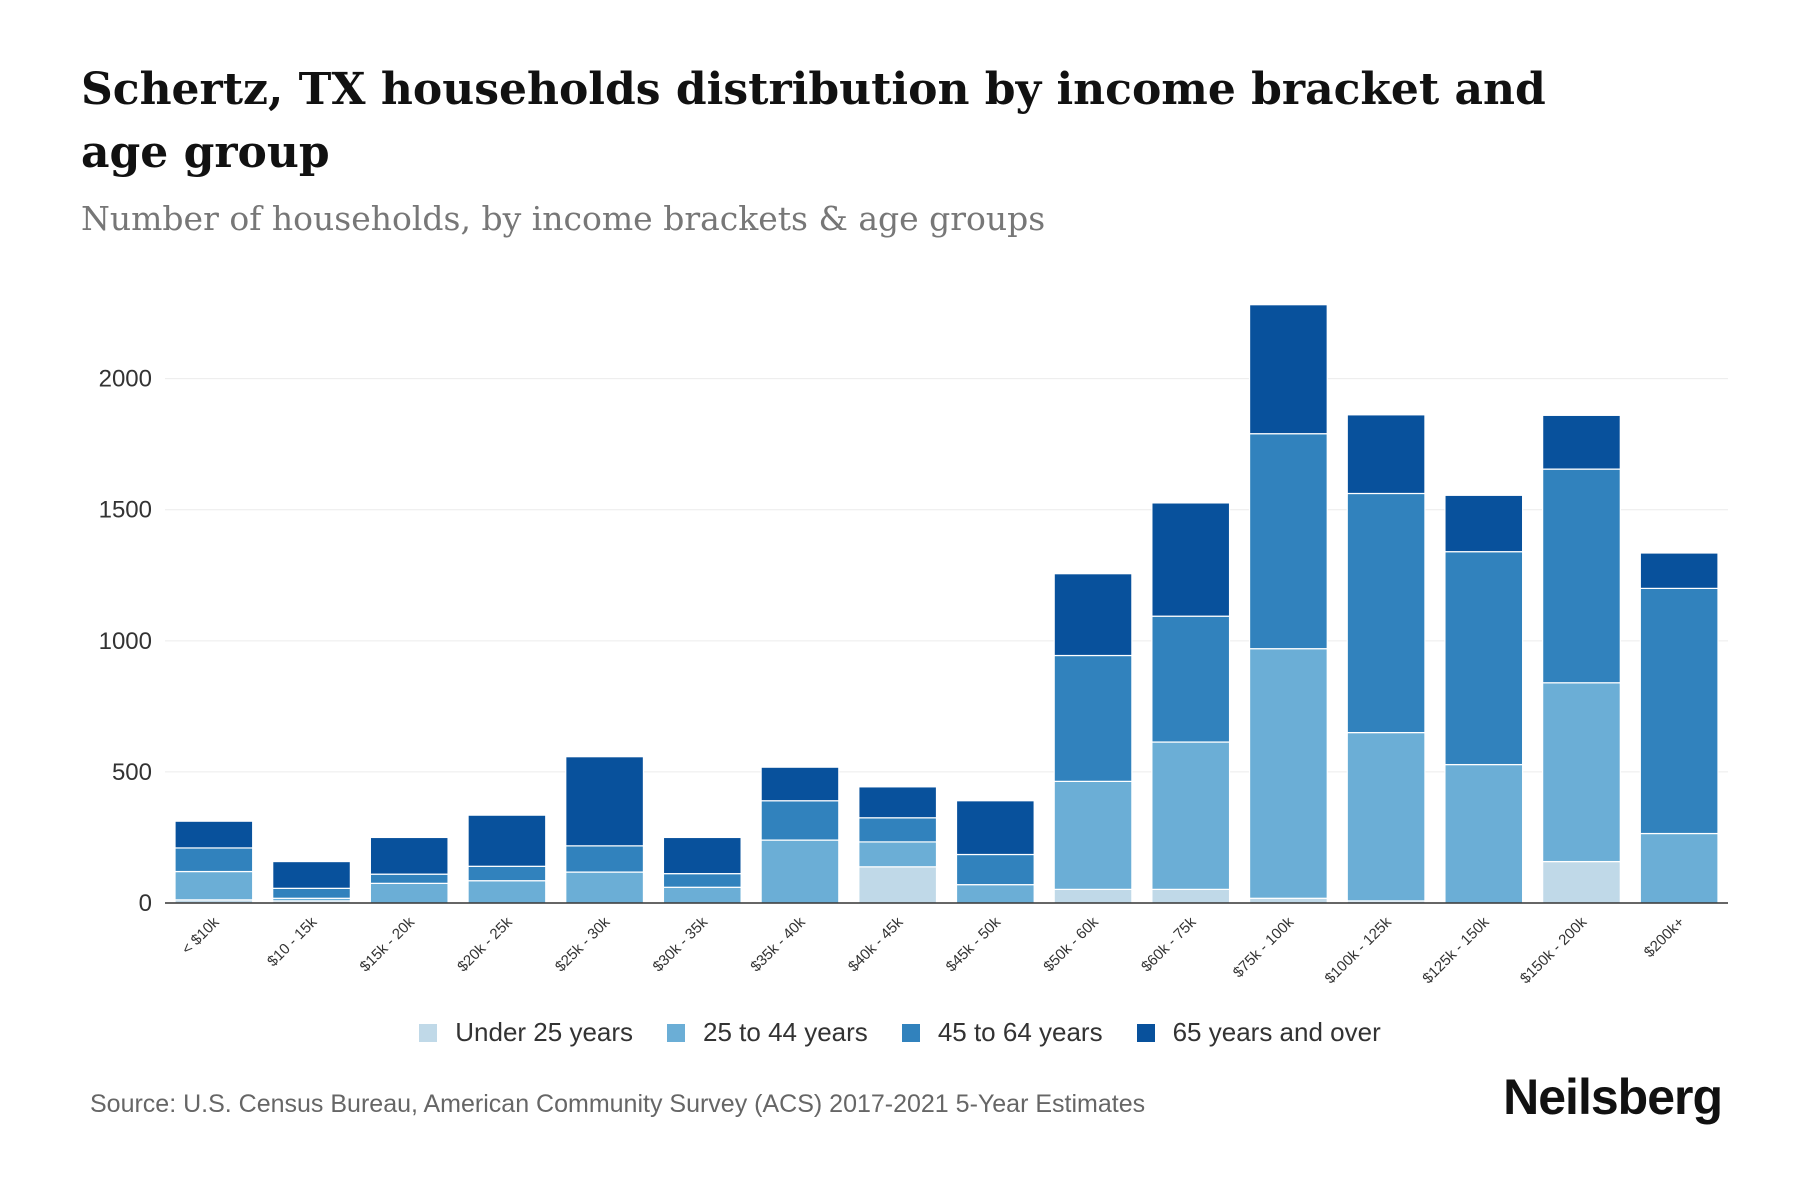  Describe the element at coordinates (125, 379) in the screenshot. I see `y-tick-label: 2000` at that location.